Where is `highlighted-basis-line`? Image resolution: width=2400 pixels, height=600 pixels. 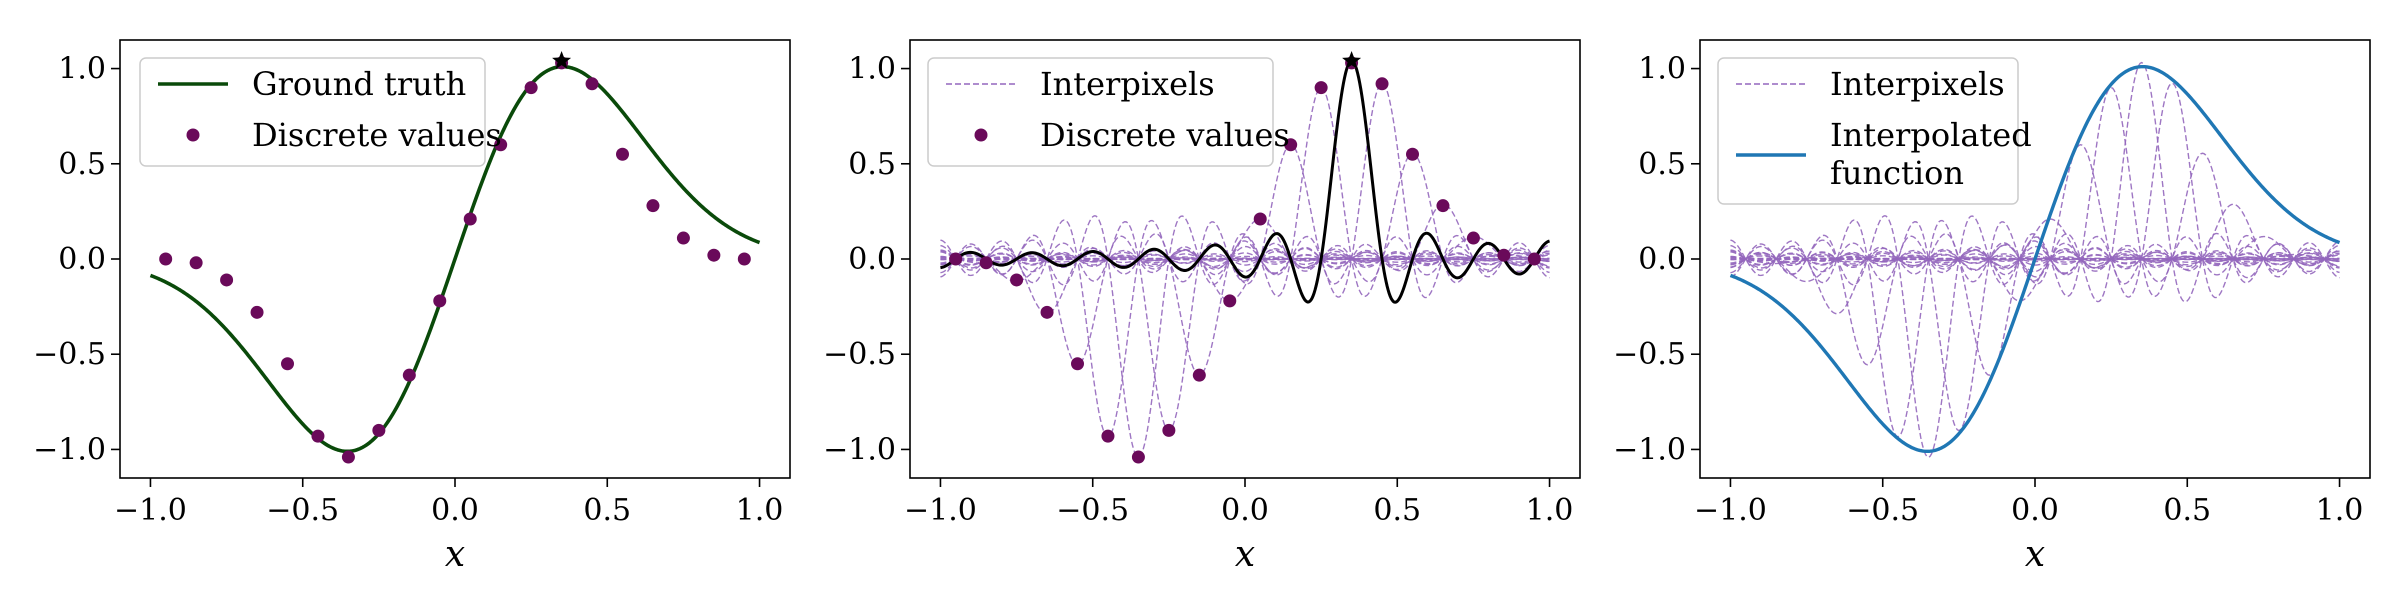 highlighted-basis-line is located at coordinates (1245, 181).